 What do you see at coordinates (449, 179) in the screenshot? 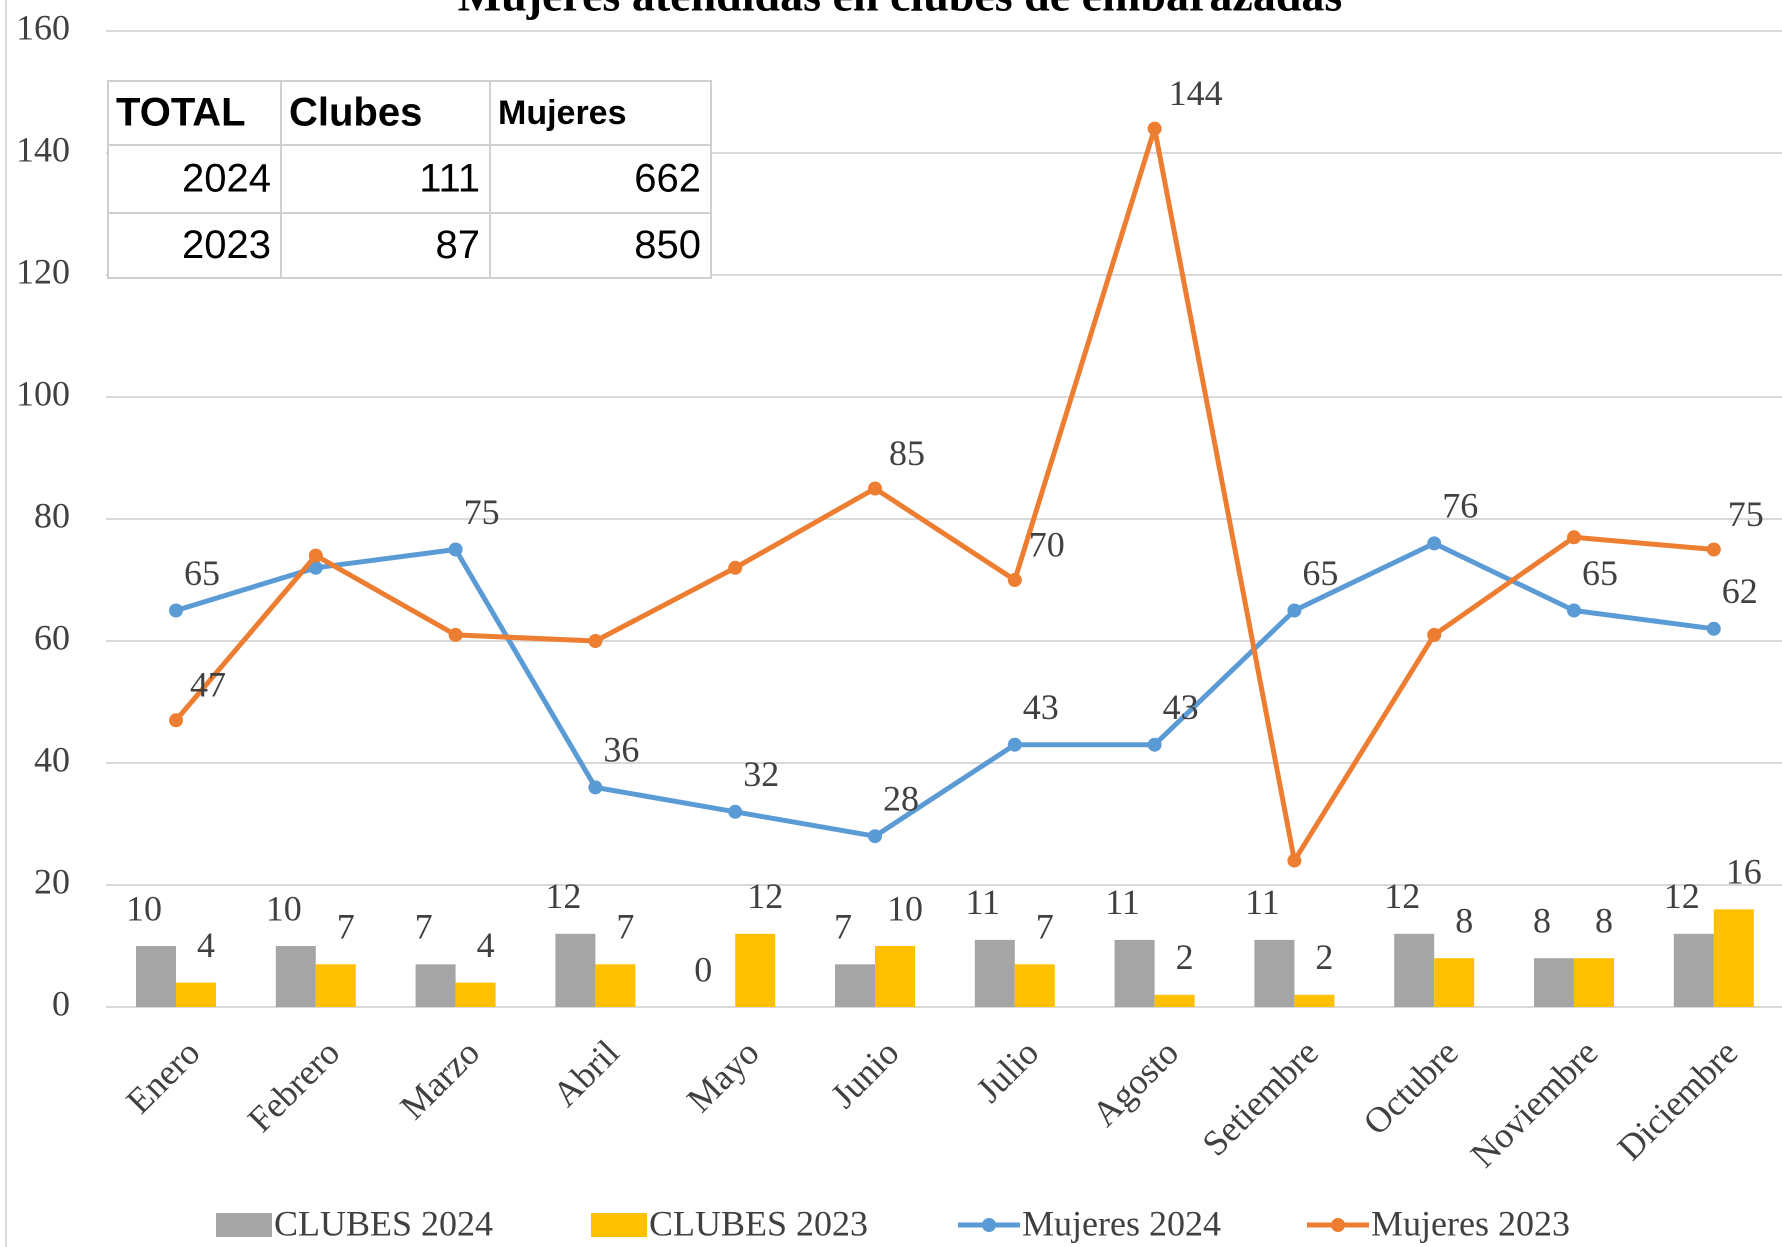
I see `table-cell: 111` at bounding box center [449, 179].